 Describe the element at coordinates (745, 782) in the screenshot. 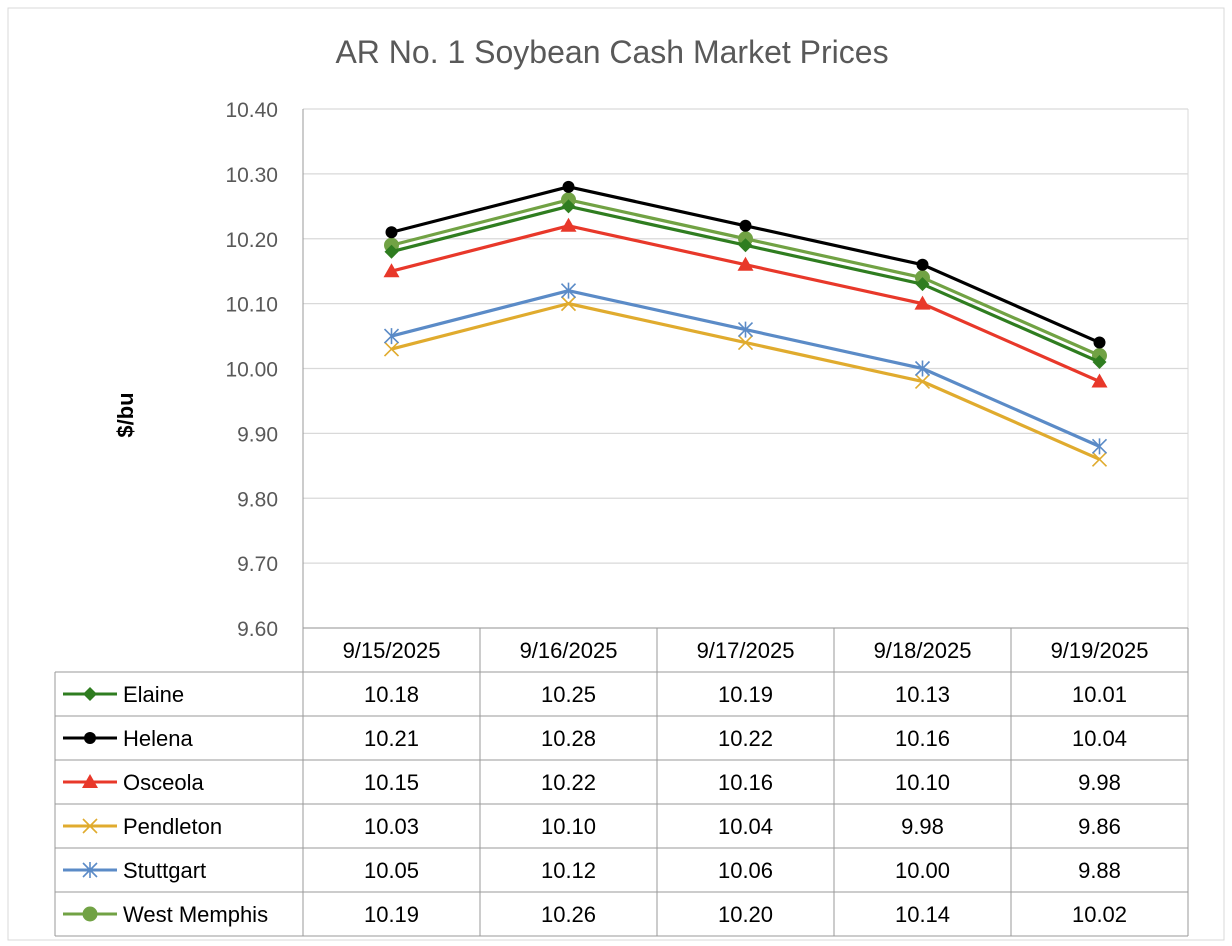

I see `data-cell-osceola: 10.16` at that location.